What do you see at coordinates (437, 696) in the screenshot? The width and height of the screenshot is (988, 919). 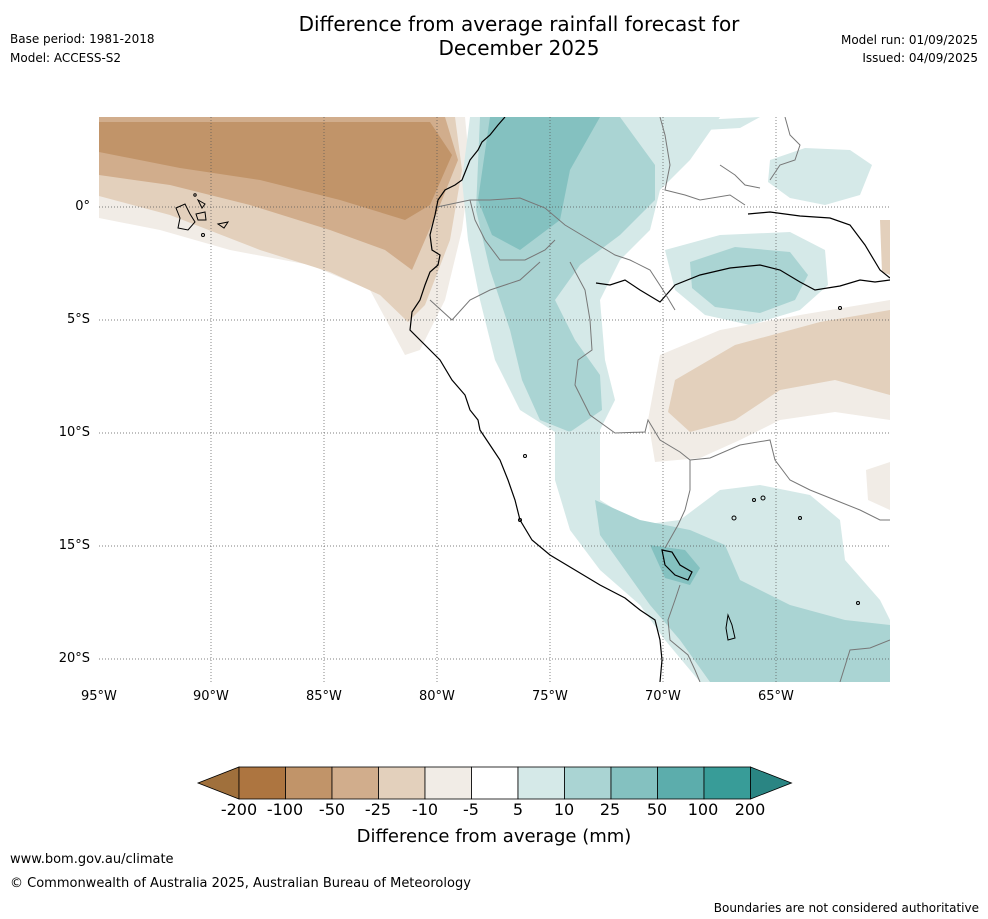 I see `lon-label-80w: 80°W` at bounding box center [437, 696].